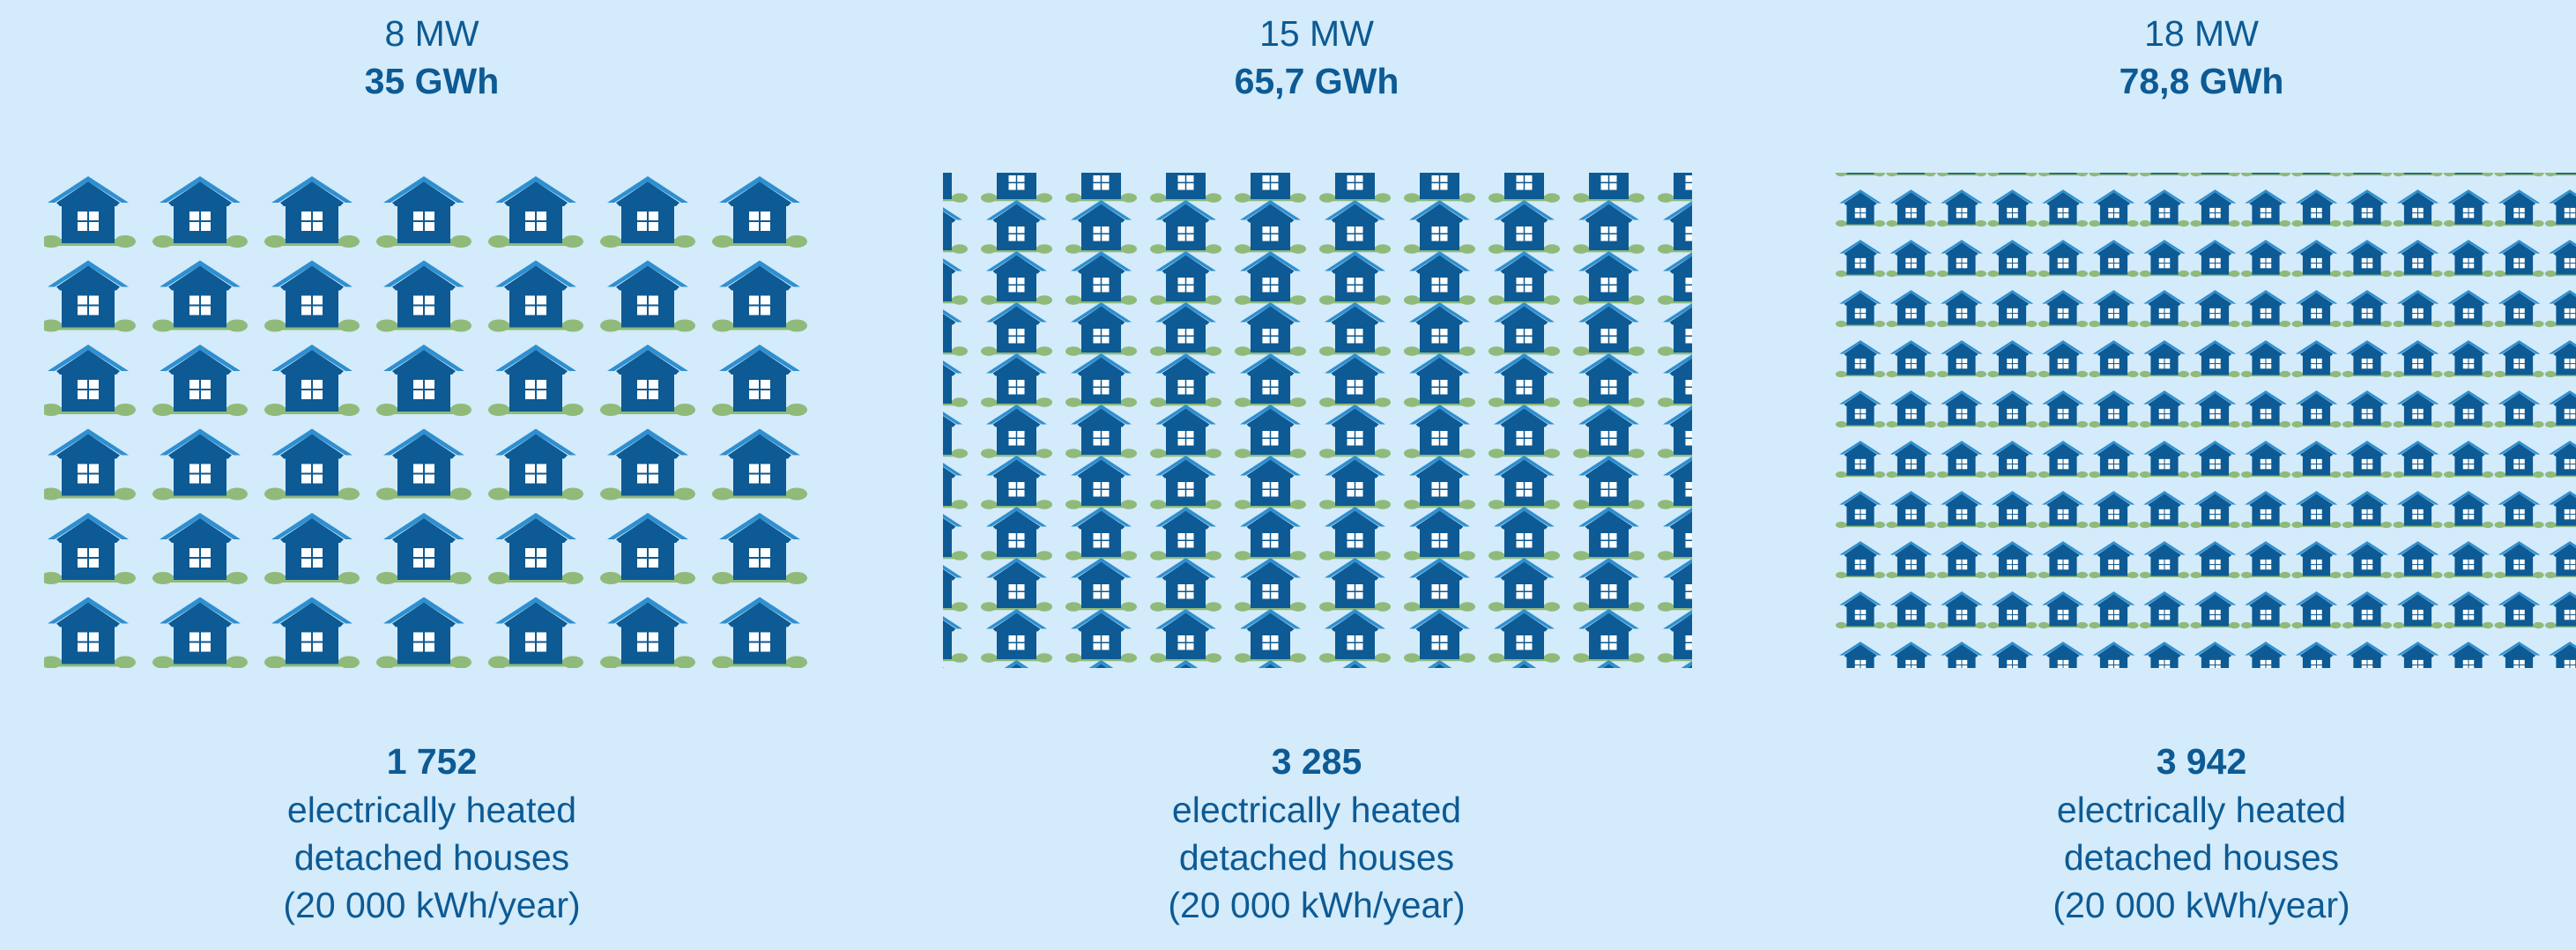  I want to click on power-label: 18 MW, so click(2201, 34).